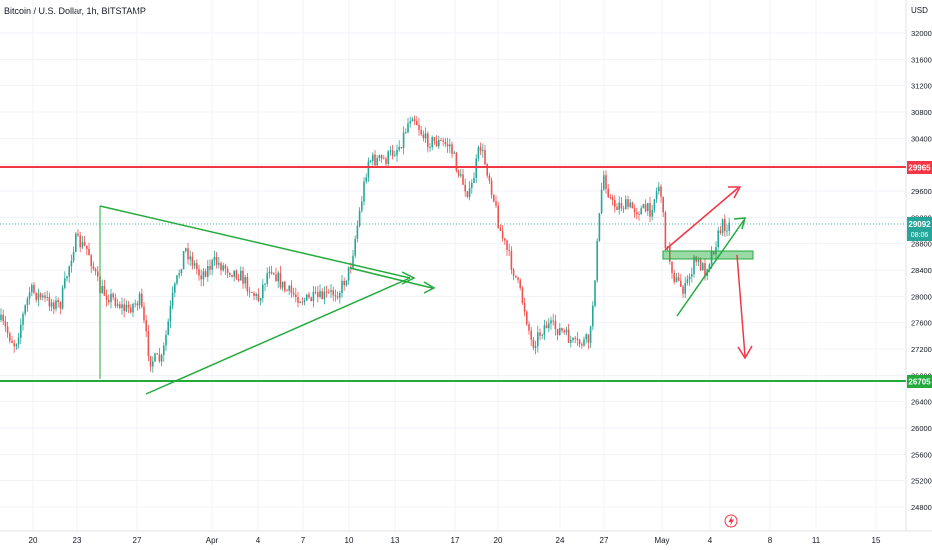 The width and height of the screenshot is (932, 550). Describe the element at coordinates (921, 507) in the screenshot. I see `price-tick-label: 24800` at that location.